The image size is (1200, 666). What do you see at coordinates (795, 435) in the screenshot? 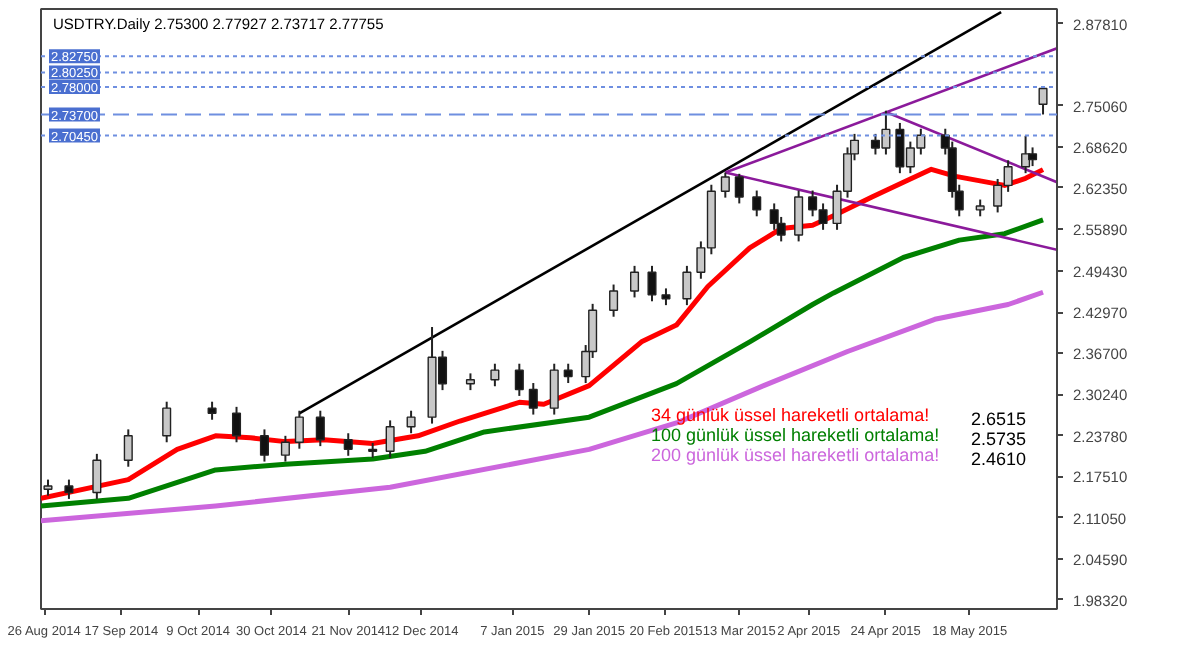
I see `series-label: 100 günlük üssel hareketli ortalama!` at bounding box center [795, 435].